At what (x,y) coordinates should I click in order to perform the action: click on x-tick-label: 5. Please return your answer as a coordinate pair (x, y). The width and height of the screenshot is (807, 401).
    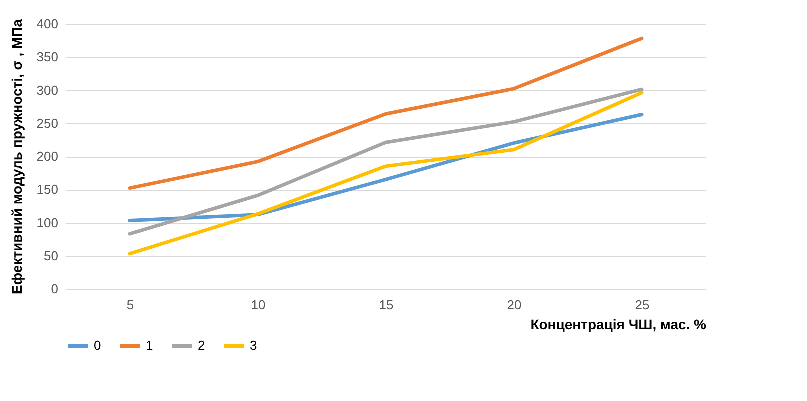
    Looking at the image, I should click on (130, 305).